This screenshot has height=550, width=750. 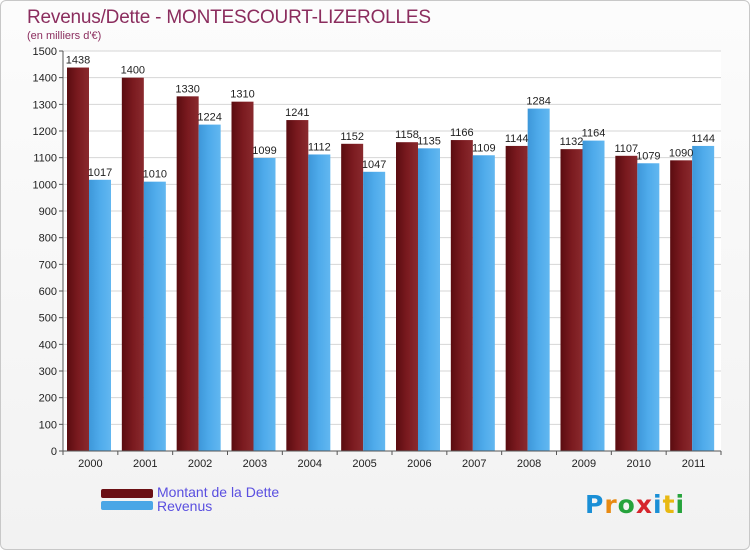 I want to click on y-tick-label: 800, so click(x=48, y=239).